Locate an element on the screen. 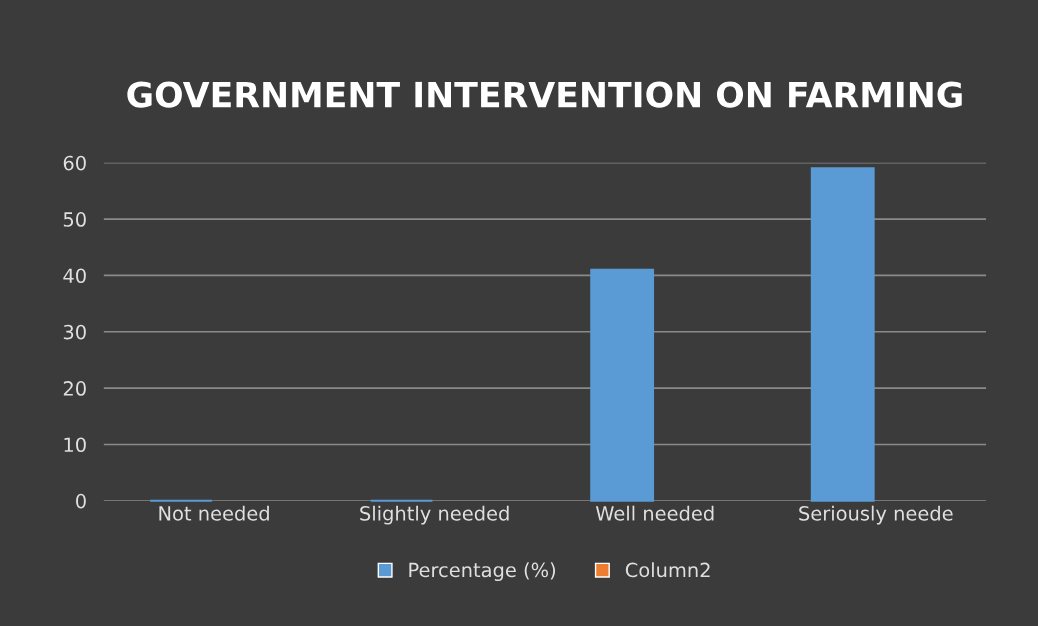 The width and height of the screenshot is (1038, 626). y-tick-label: 40 is located at coordinates (74, 276).